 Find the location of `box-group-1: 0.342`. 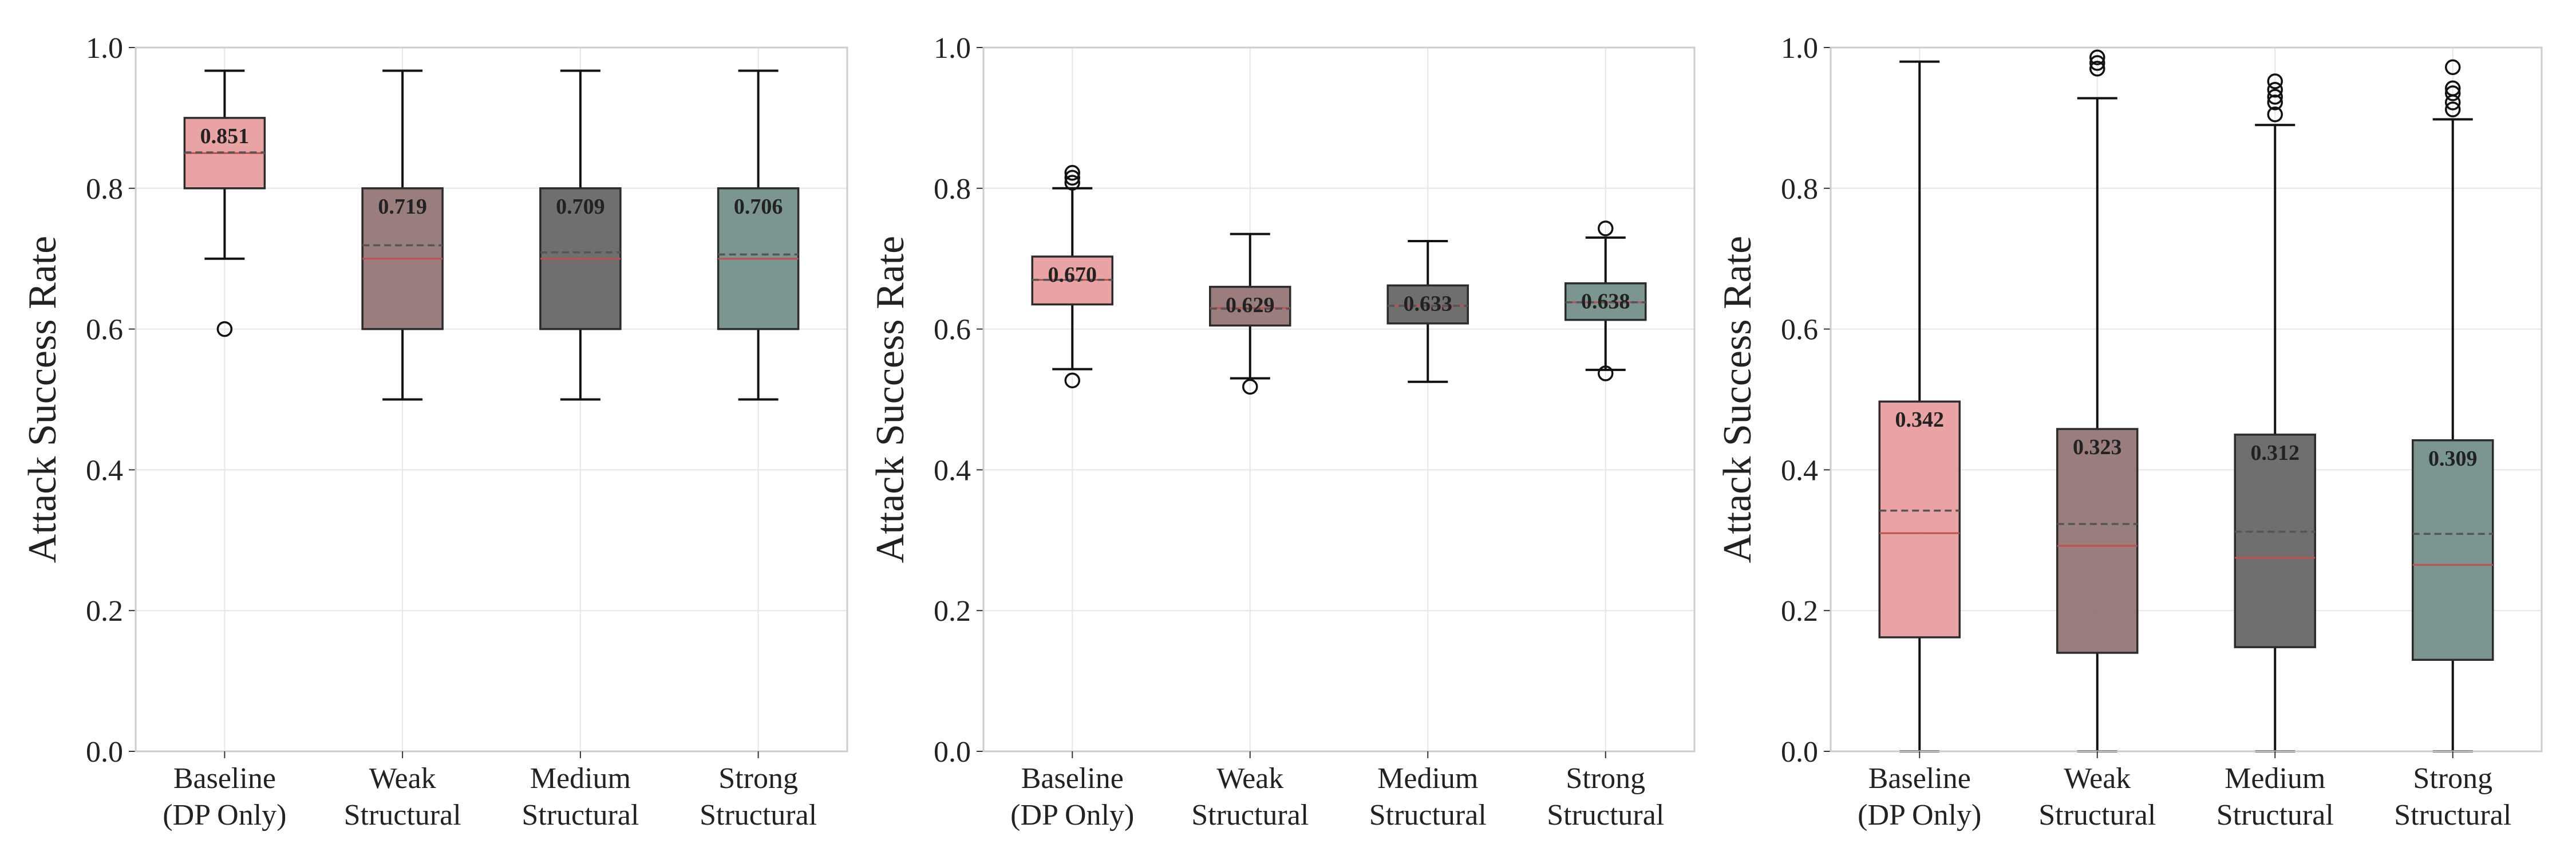

box-group-1: 0.342 is located at coordinates (1919, 406).